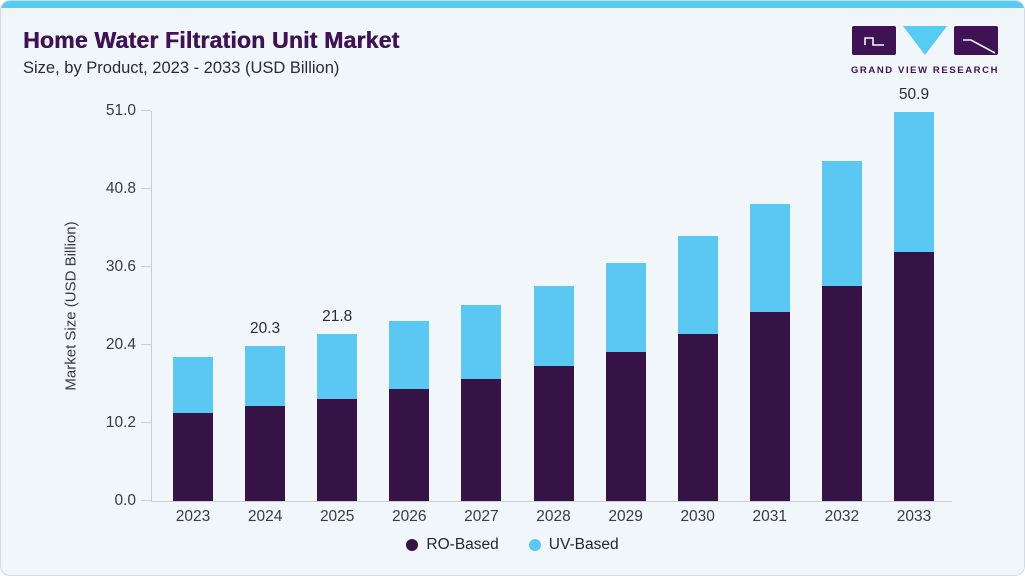  I want to click on bar-group-2024, so click(265, 306).